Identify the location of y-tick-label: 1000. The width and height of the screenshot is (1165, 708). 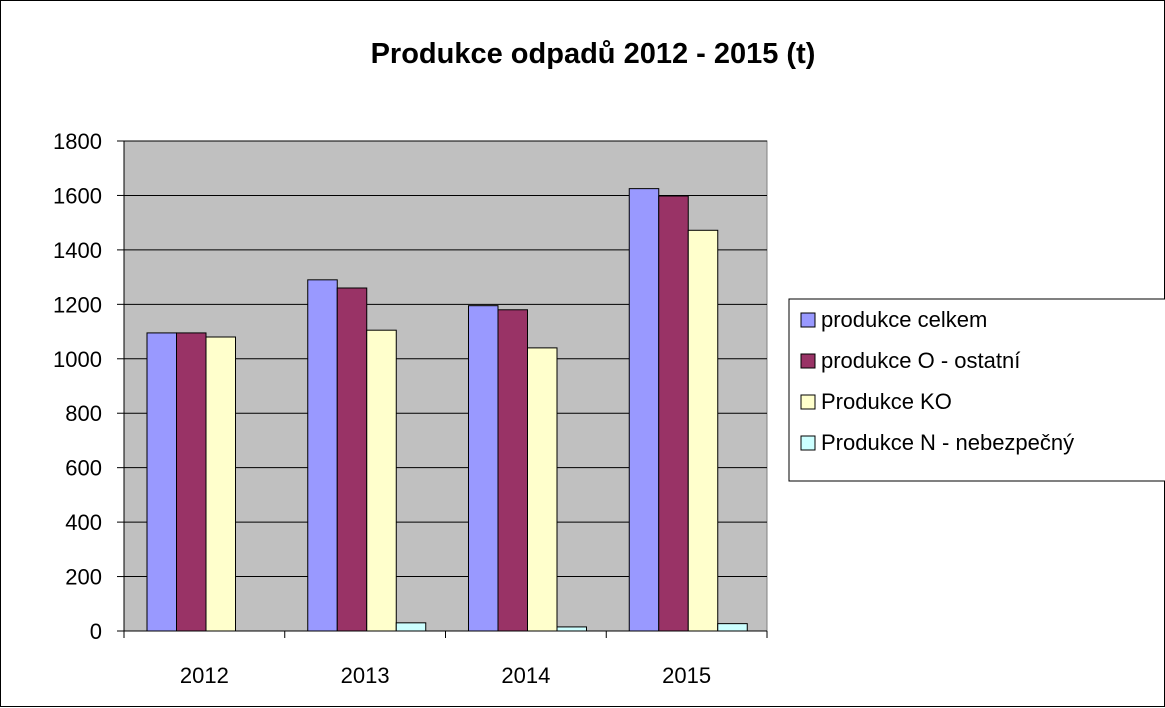
(77, 359).